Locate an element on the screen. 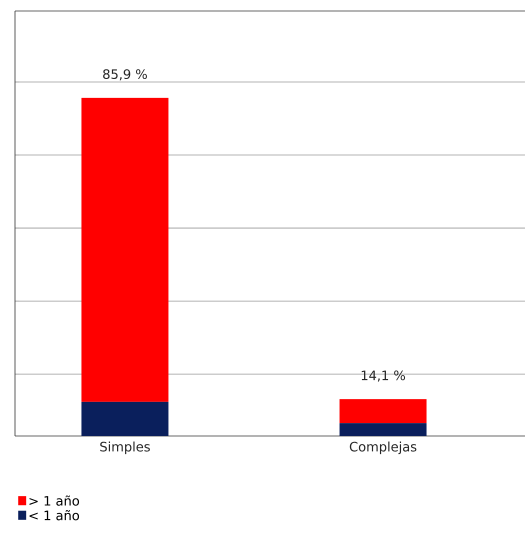  annotation: 14,1 % is located at coordinates (383, 376).